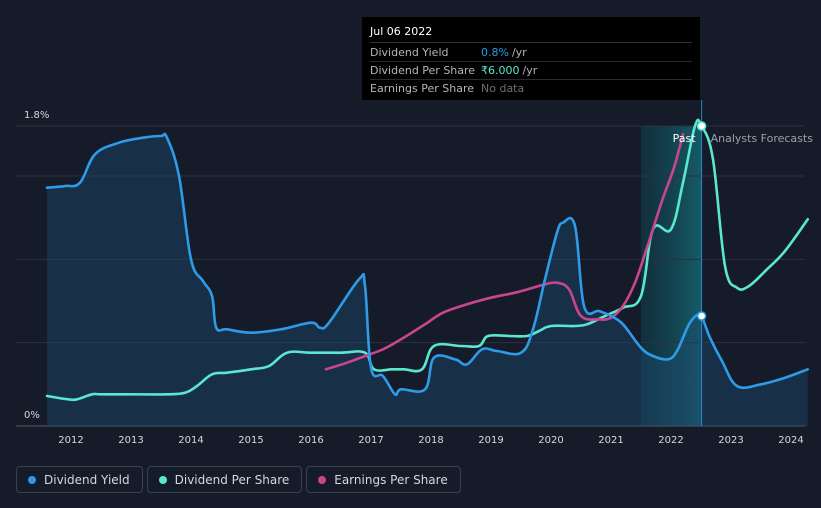 The height and width of the screenshot is (508, 821). Describe the element at coordinates (685, 138) in the screenshot. I see `past-label: Past` at that location.